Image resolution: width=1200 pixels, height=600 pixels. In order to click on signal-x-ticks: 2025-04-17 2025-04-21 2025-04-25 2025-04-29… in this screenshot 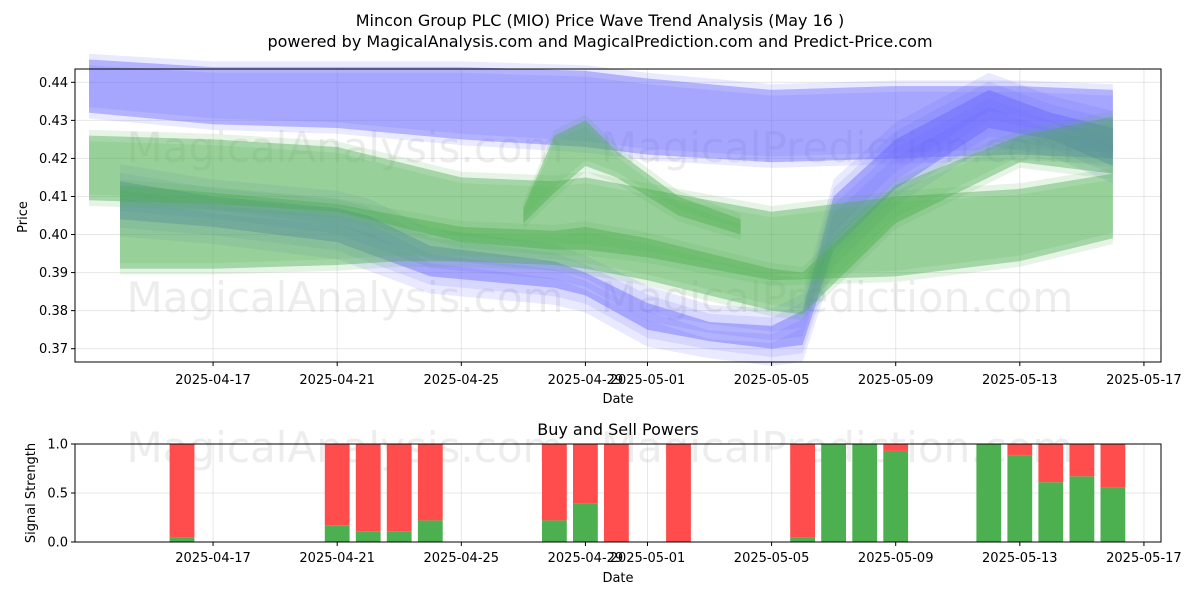, I will do `click(678, 554)`.